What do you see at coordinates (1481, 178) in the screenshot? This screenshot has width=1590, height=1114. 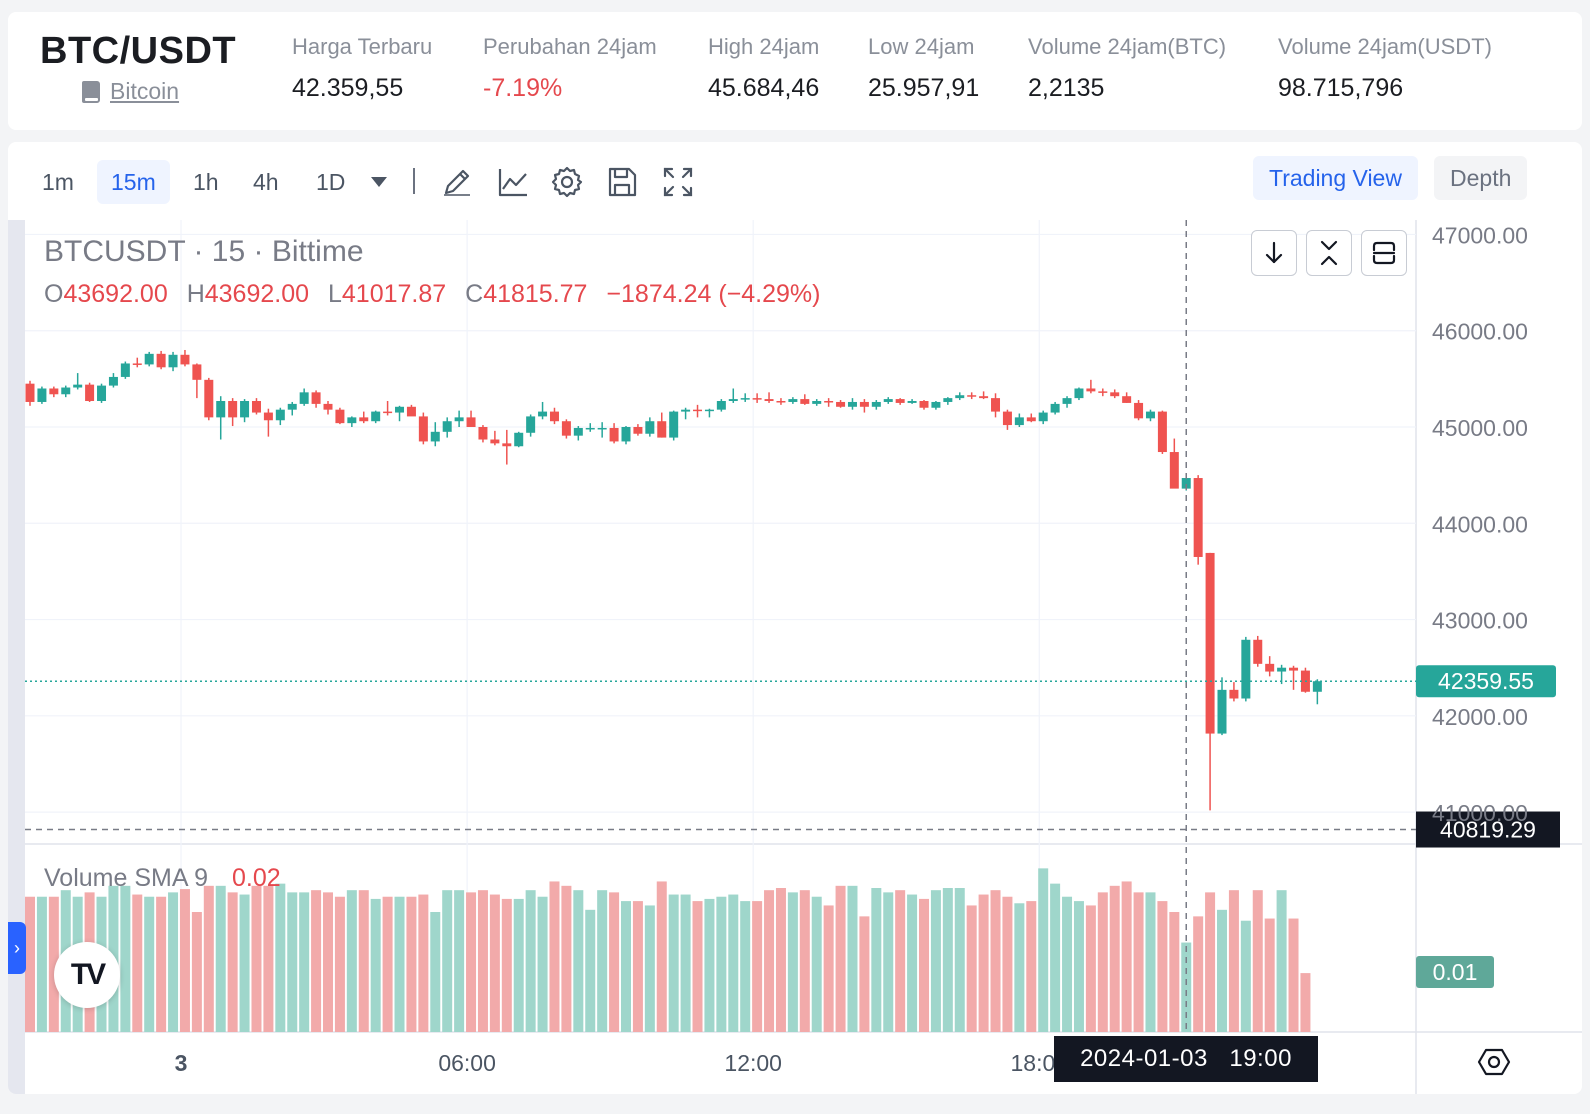 I see `depth-tab: Depth` at bounding box center [1481, 178].